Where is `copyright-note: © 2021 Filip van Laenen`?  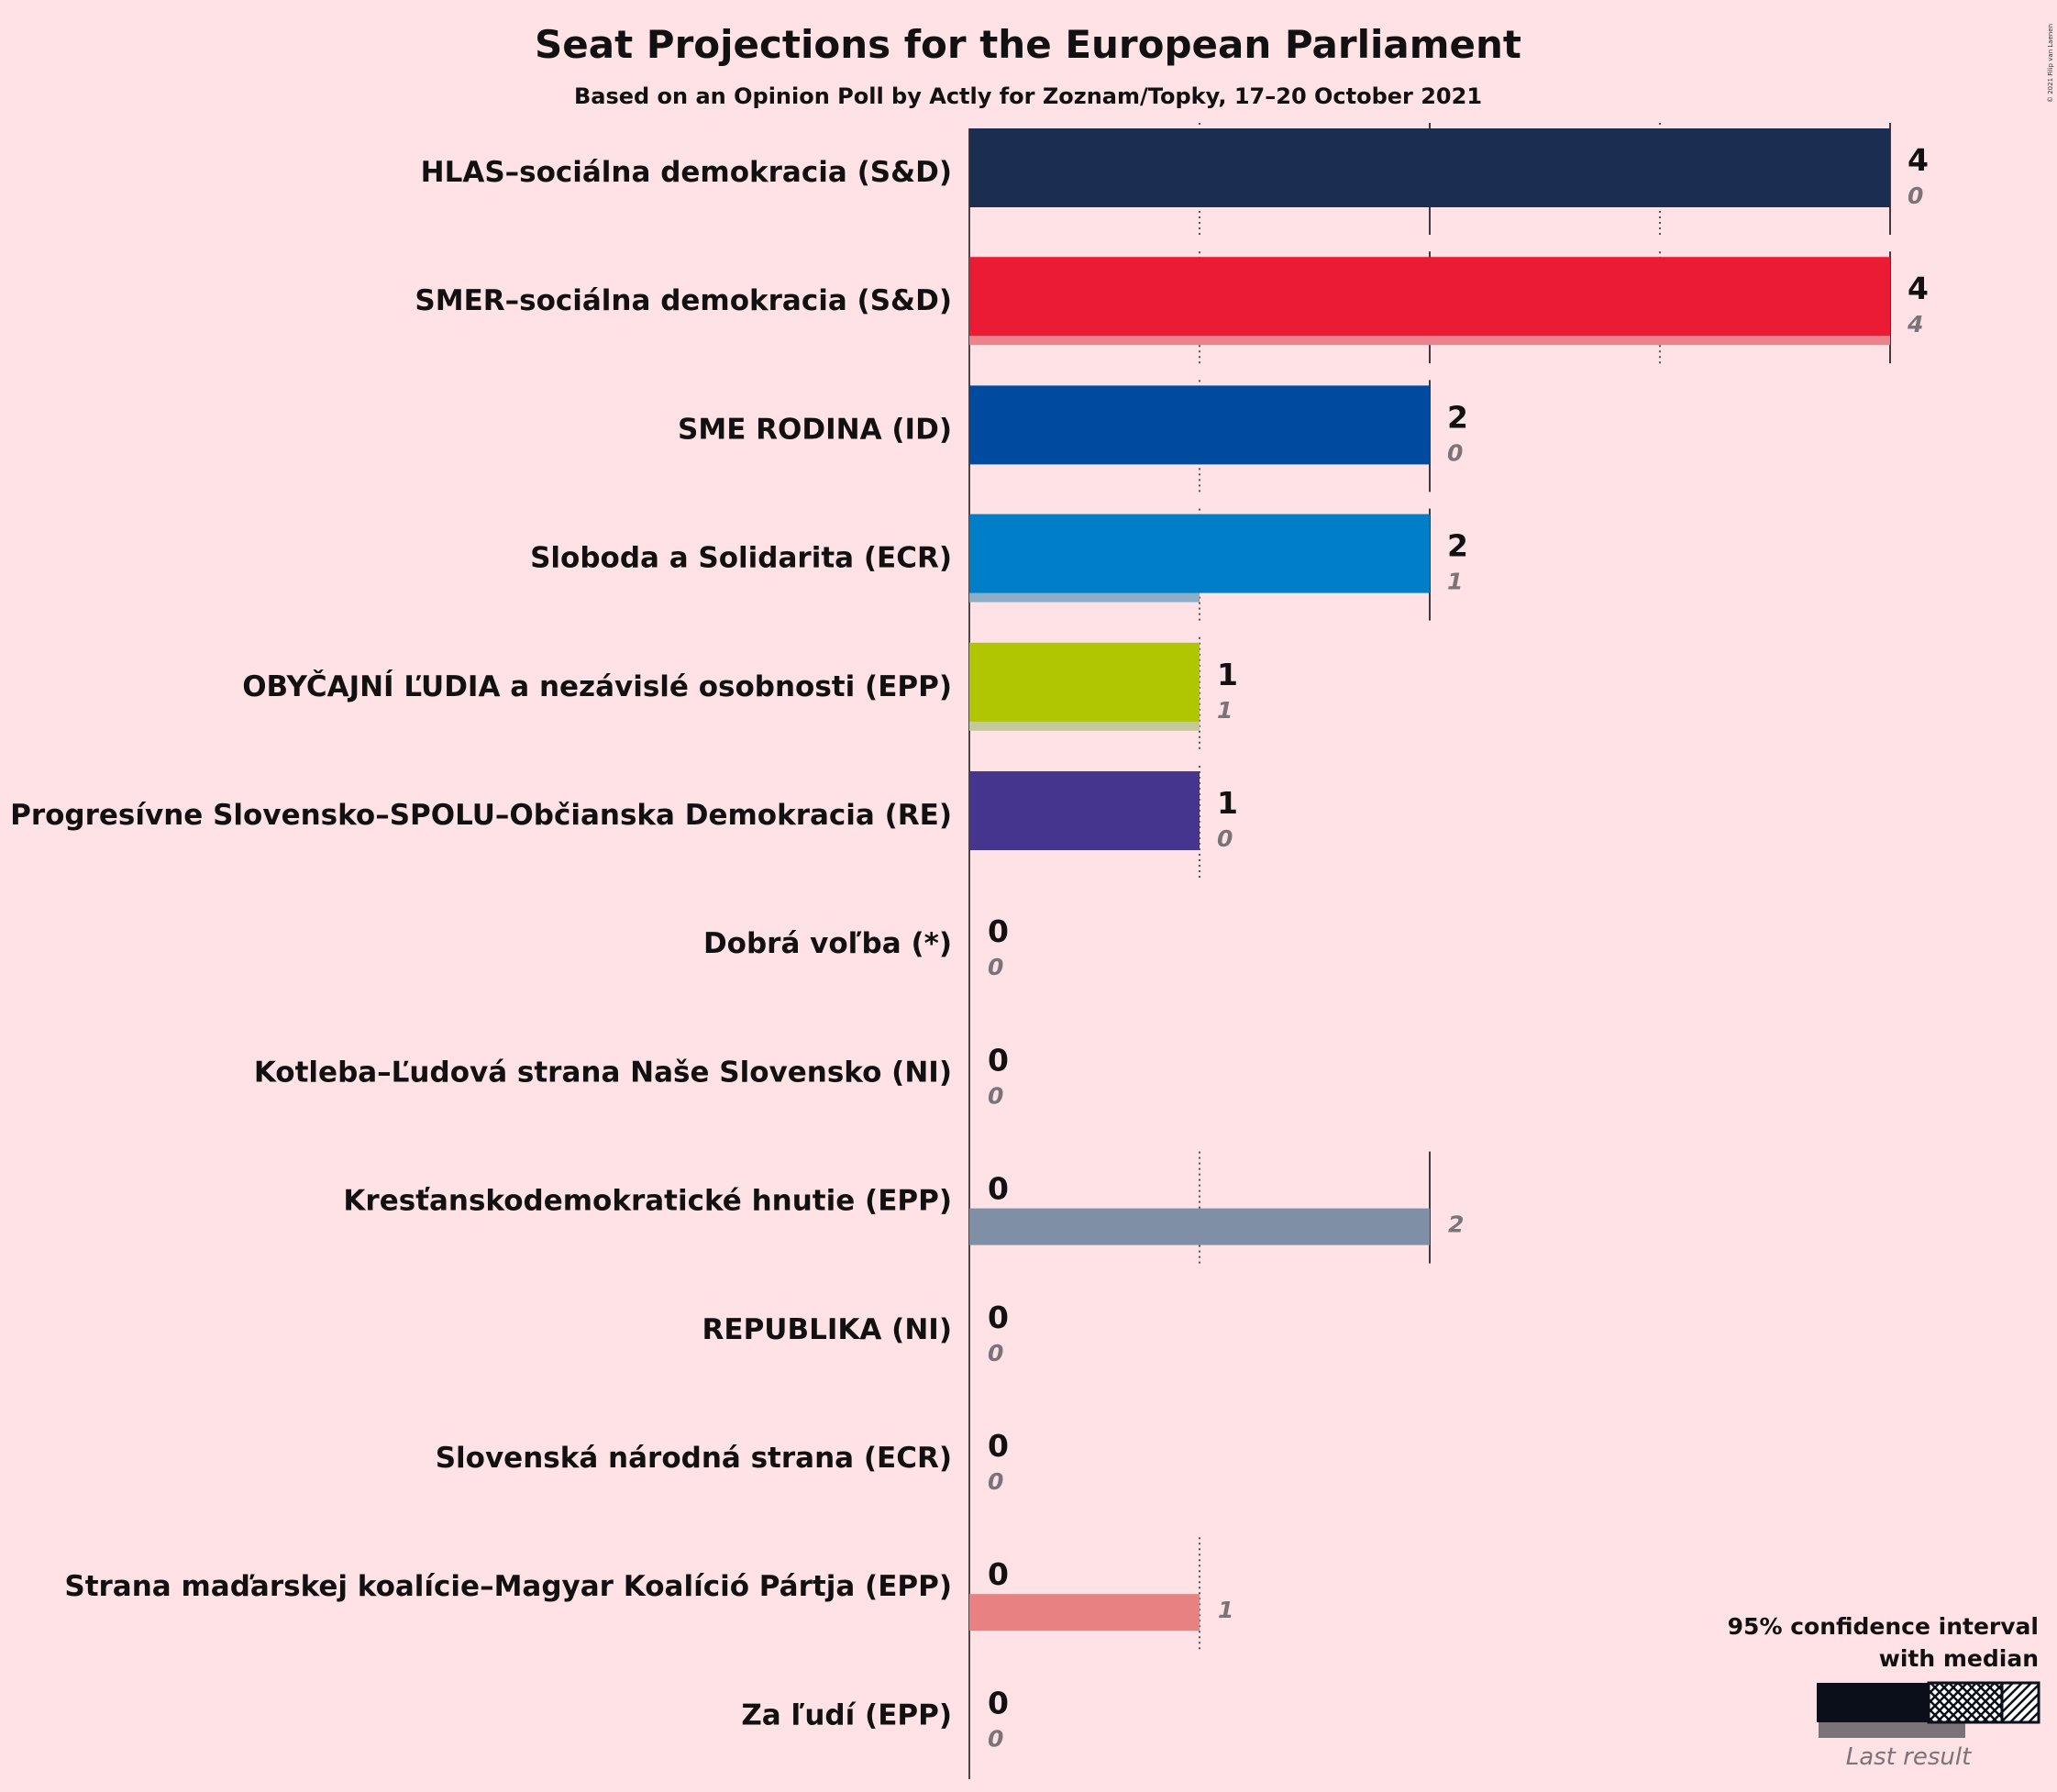 copyright-note: © 2021 Filip van Laenen is located at coordinates (2050, 64).